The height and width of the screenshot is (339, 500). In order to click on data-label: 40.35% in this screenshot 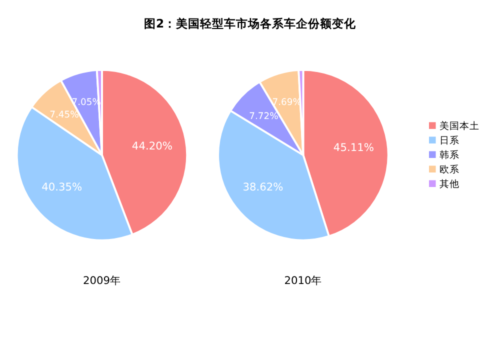, I will do `click(62, 187)`.